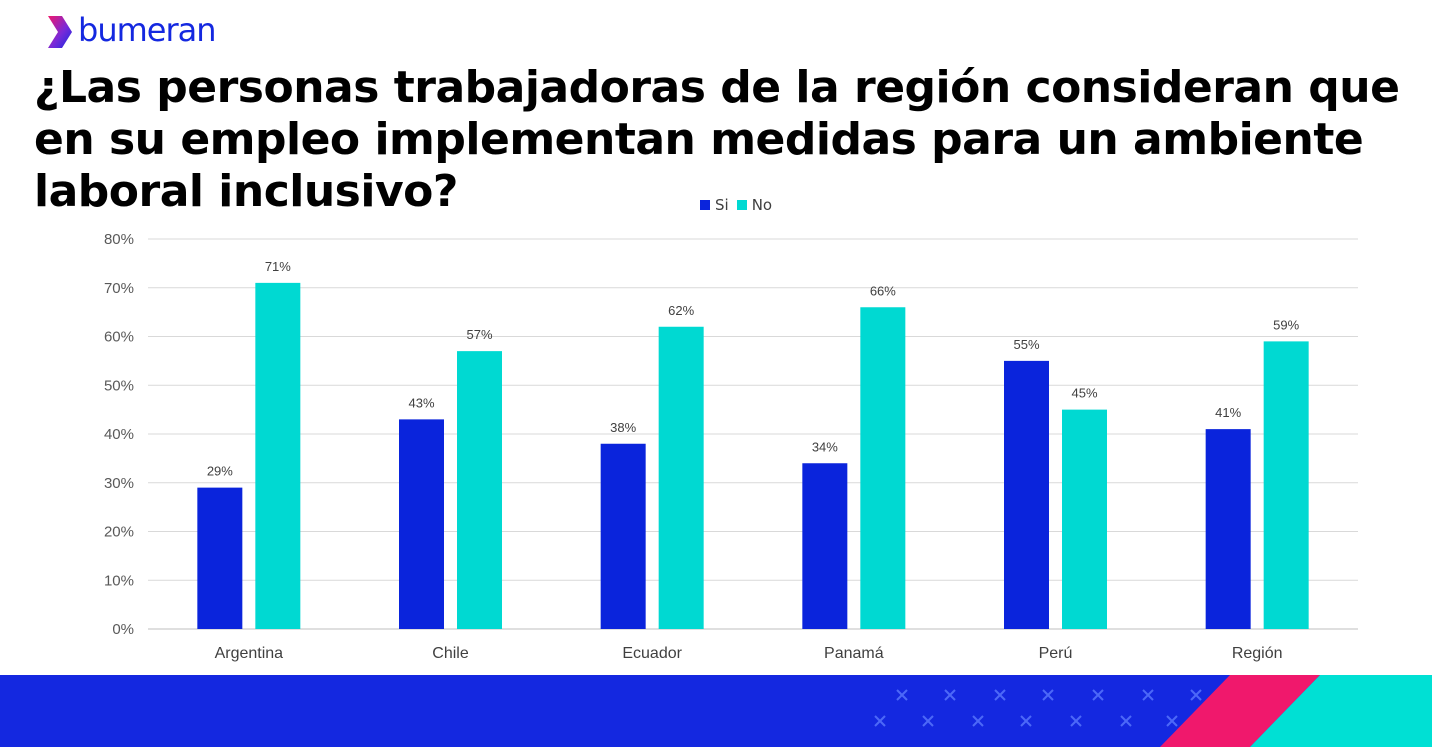  What do you see at coordinates (421, 402) in the screenshot?
I see `data-label: 43%` at bounding box center [421, 402].